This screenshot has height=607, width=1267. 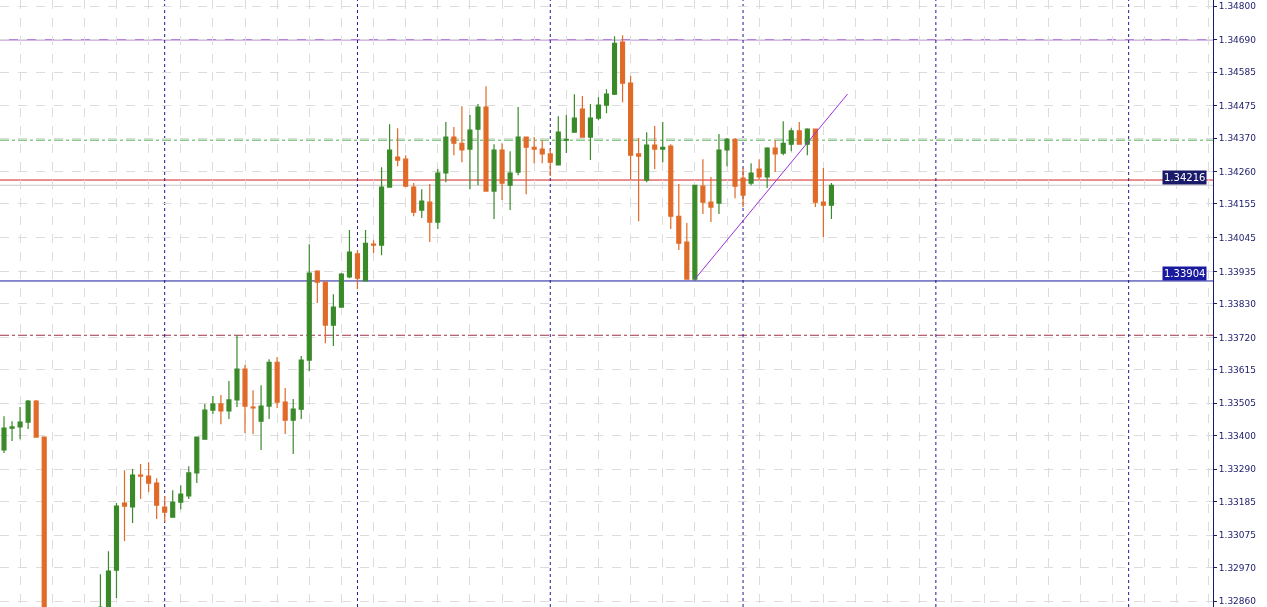 What do you see at coordinates (1237, 403) in the screenshot?
I see `y-tick-label: 1.33505` at bounding box center [1237, 403].